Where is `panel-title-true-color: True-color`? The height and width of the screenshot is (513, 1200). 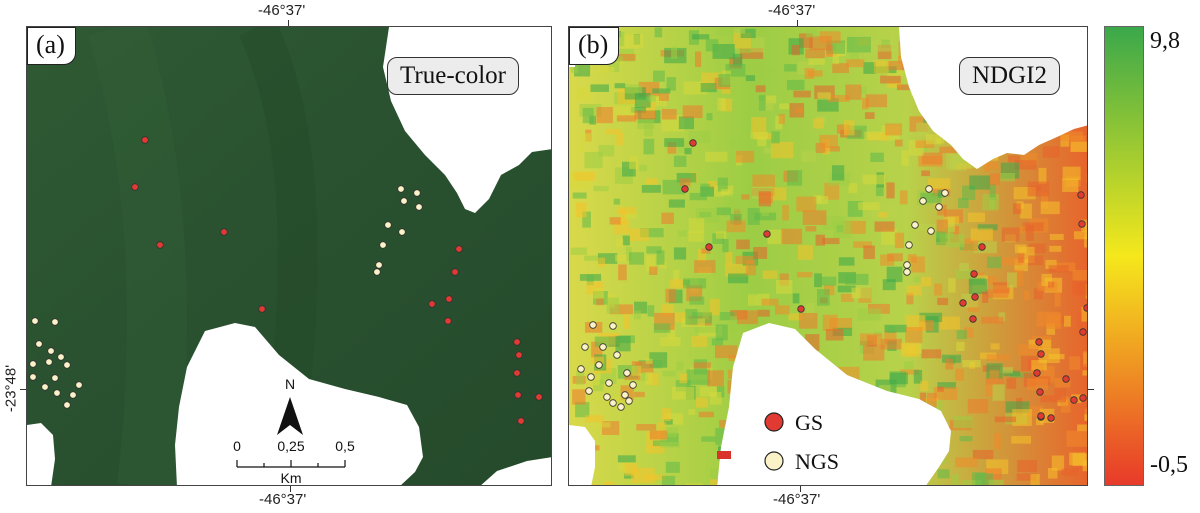 panel-title-true-color: True-color is located at coordinates (453, 76).